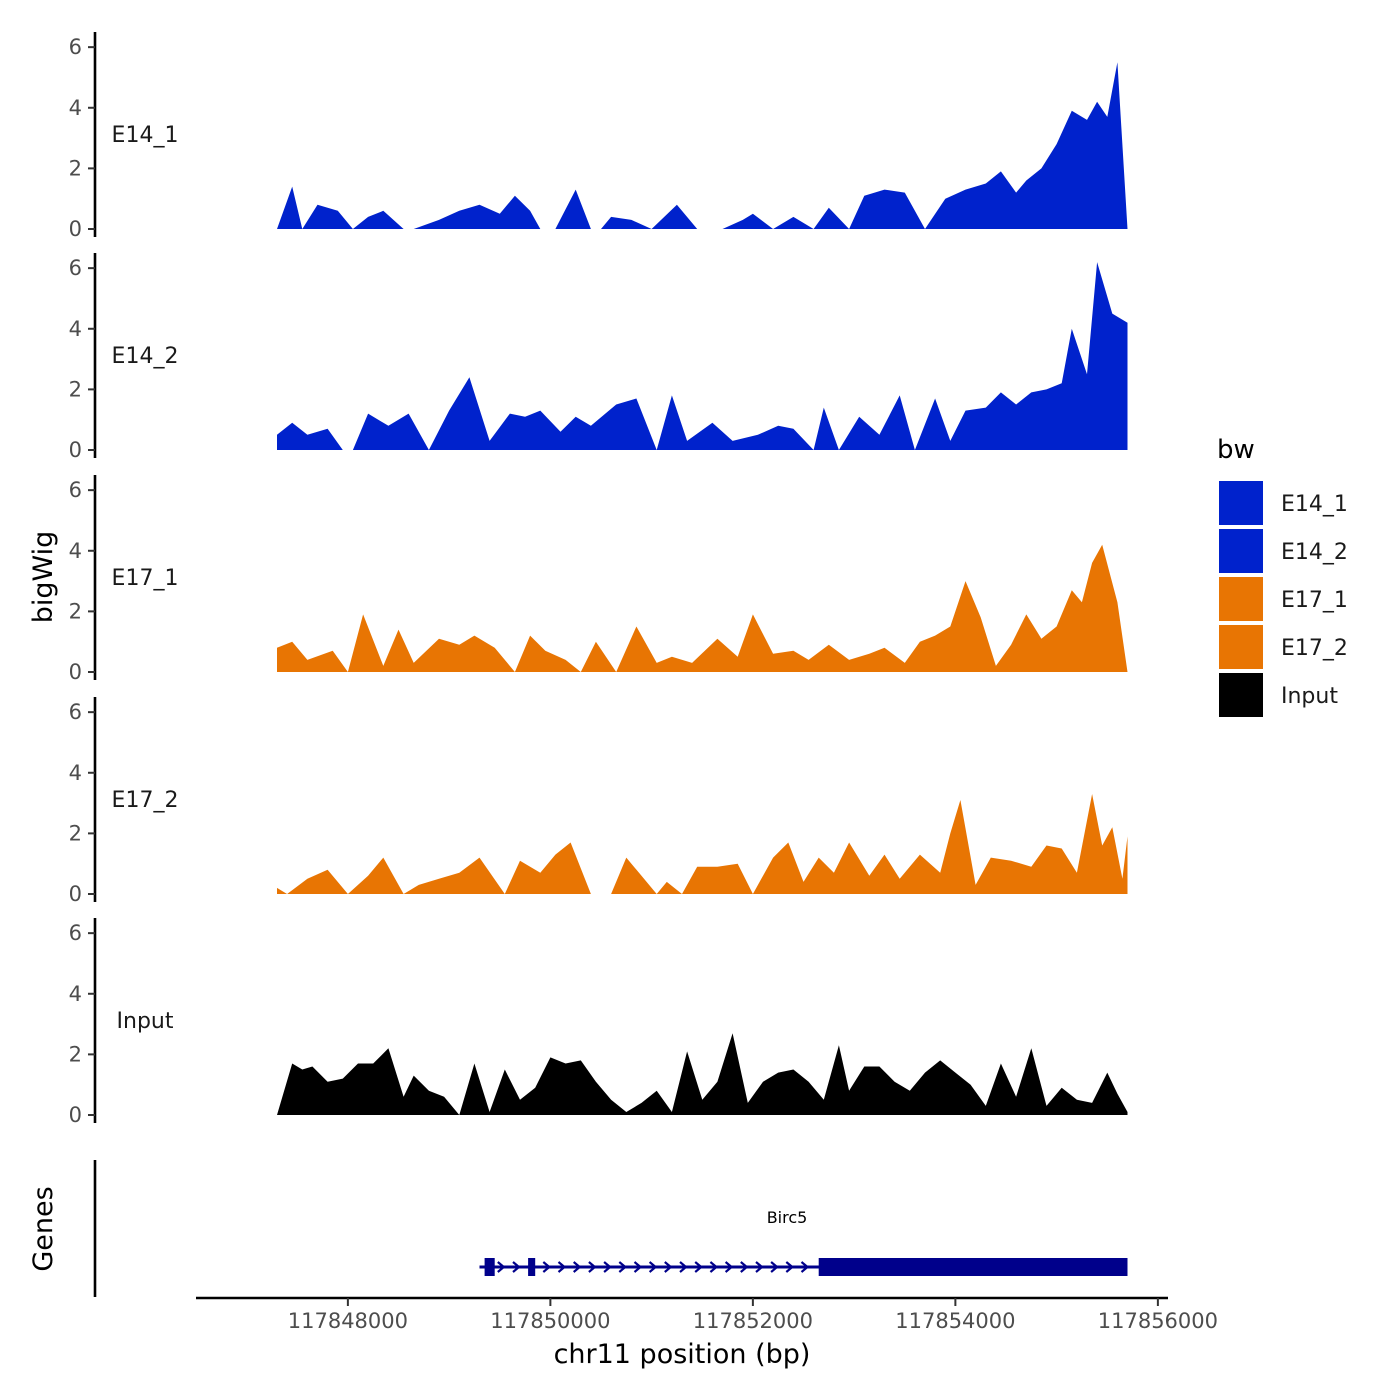 The height and width of the screenshot is (1400, 1400). I want to click on x-axis-title: chr11 position (bp), so click(682, 1354).